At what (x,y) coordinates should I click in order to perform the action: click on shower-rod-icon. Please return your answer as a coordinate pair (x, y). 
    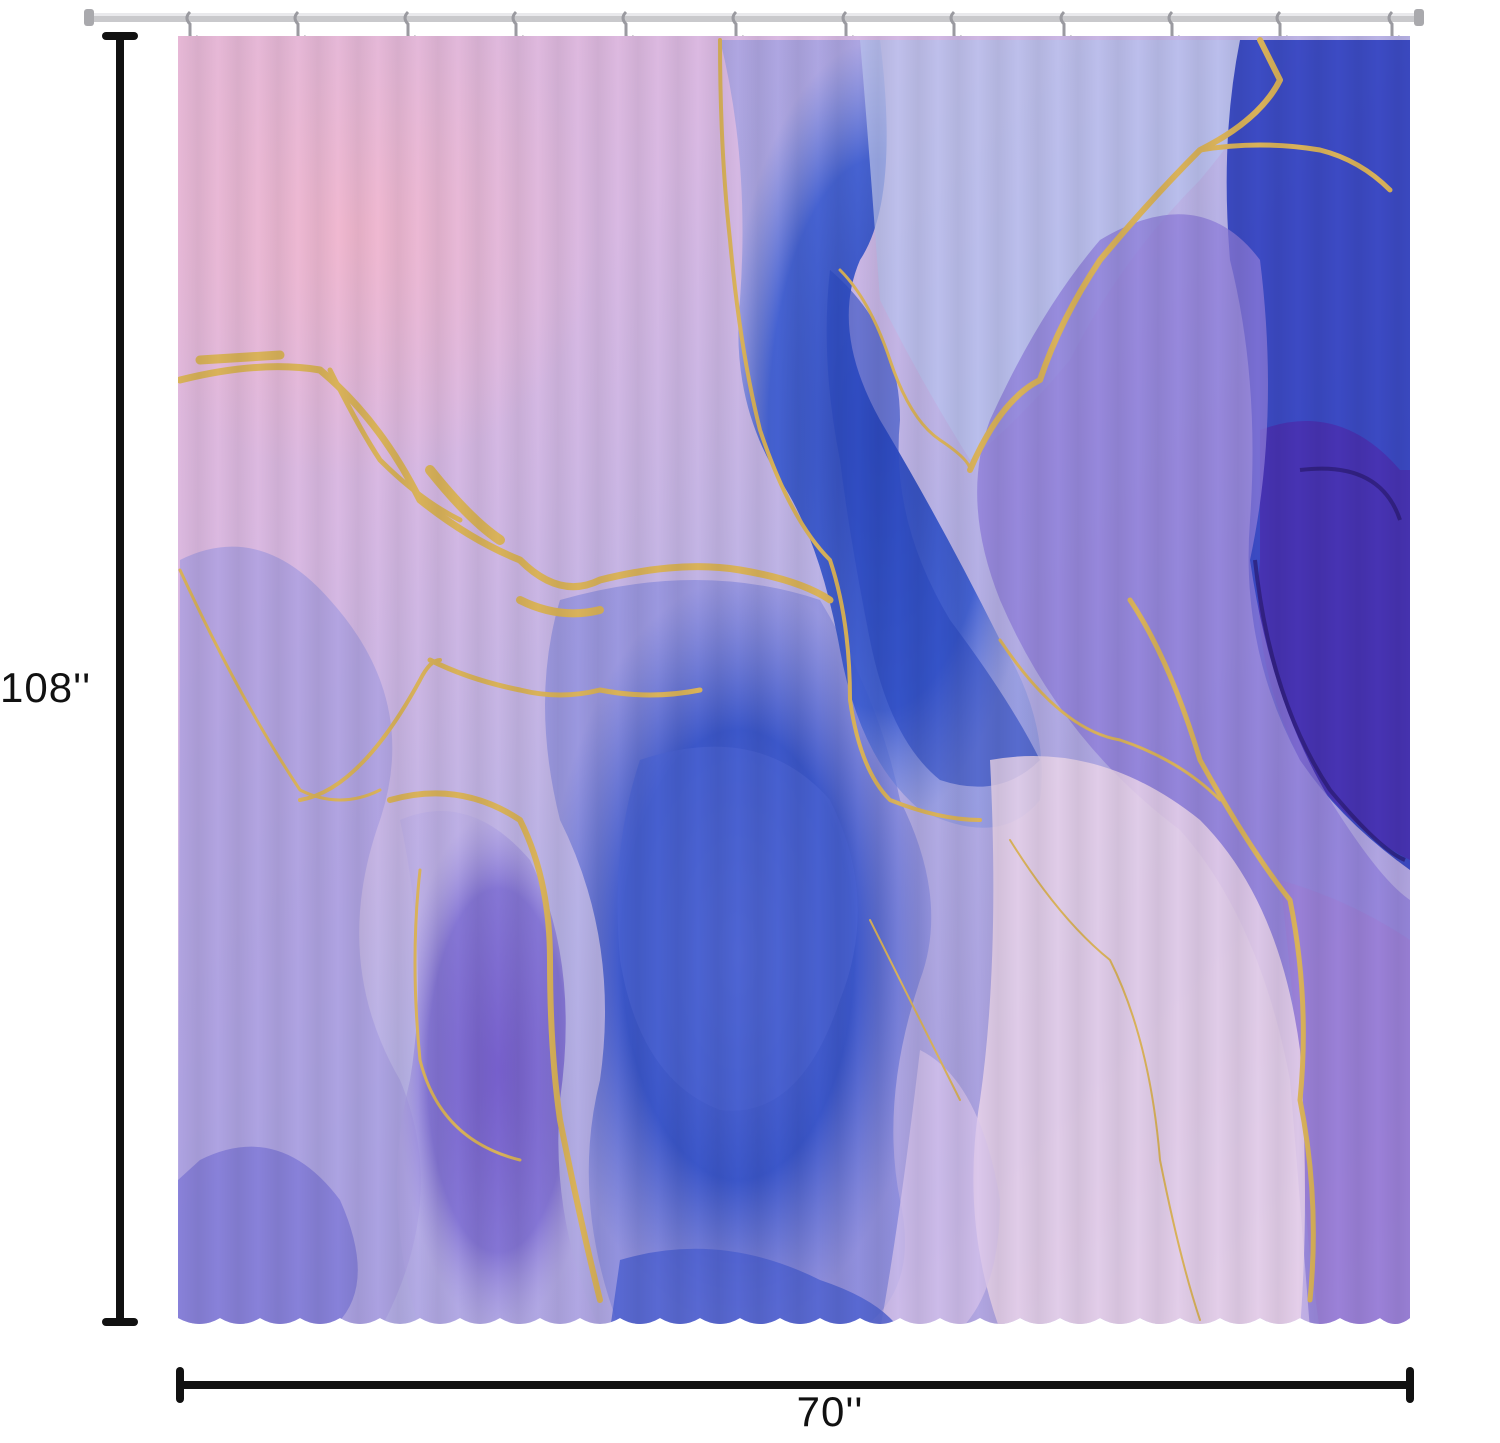
    Looking at the image, I should click on (754, 17).